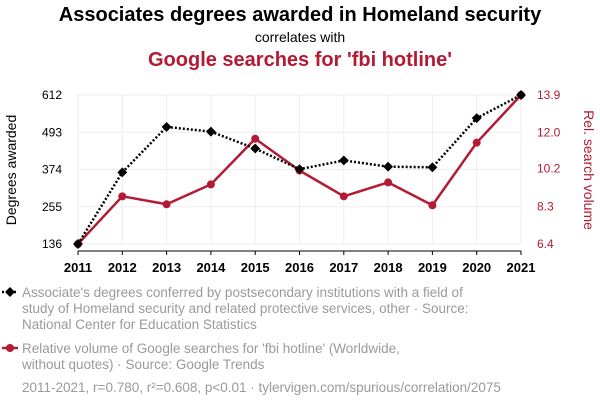  What do you see at coordinates (589, 170) in the screenshot?
I see `y-right-axis-label: Rel. search volume` at bounding box center [589, 170].